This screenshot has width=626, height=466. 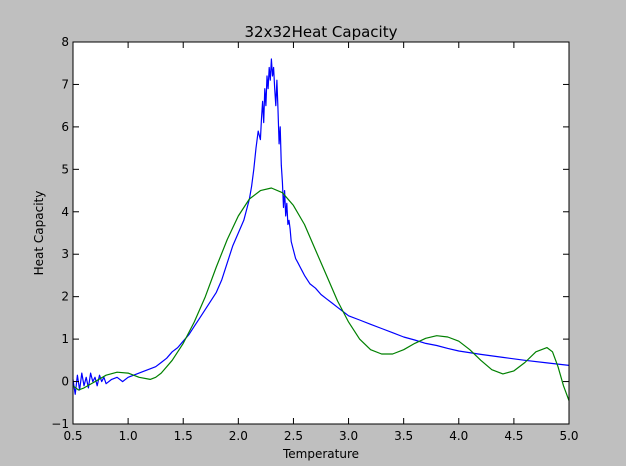 I want to click on y-tick-label: −1, so click(x=60, y=424).